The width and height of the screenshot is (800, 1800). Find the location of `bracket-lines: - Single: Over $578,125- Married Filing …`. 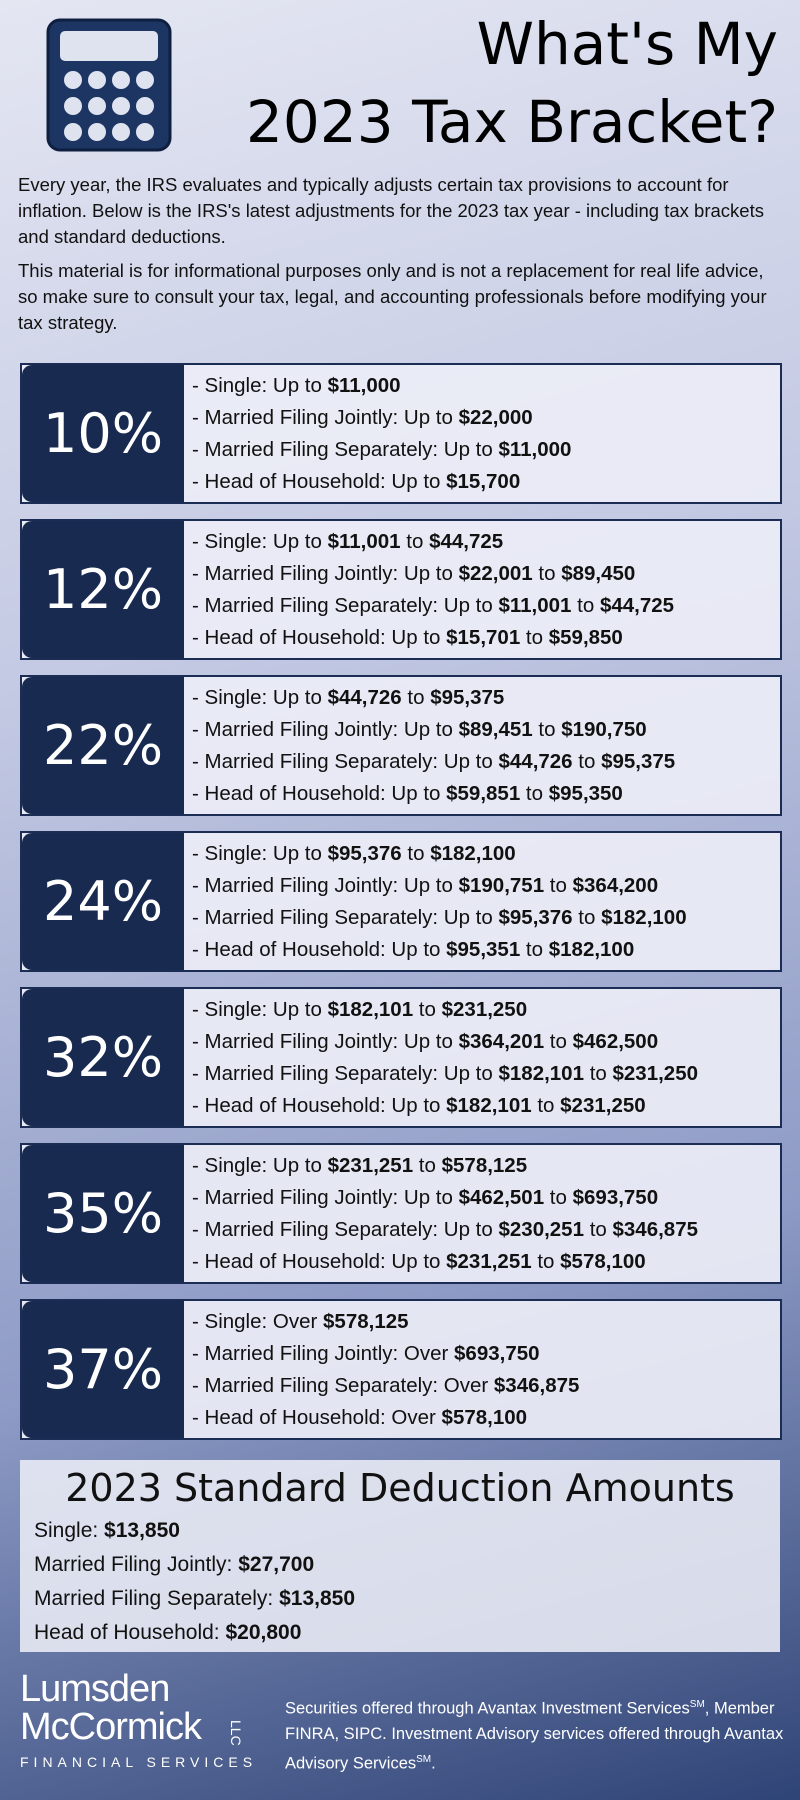

bracket-lines: - Single: Over $578,125- Married Filing … is located at coordinates (482, 1369).